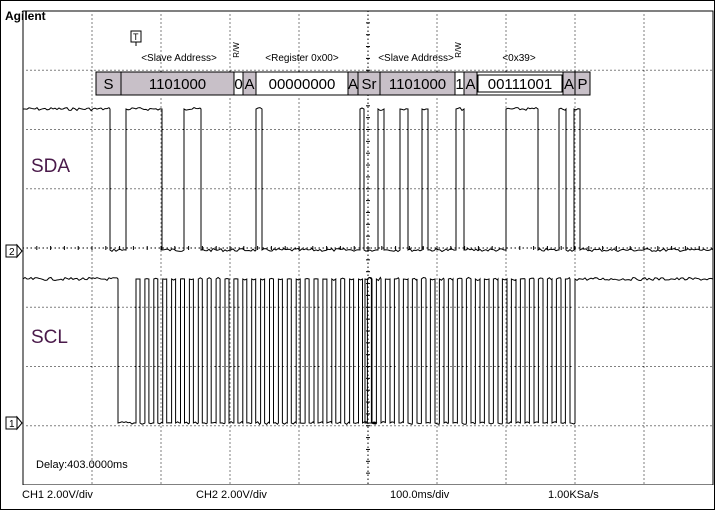  Describe the element at coordinates (369, 84) in the screenshot. I see `decode-cell-text: Sr` at that location.